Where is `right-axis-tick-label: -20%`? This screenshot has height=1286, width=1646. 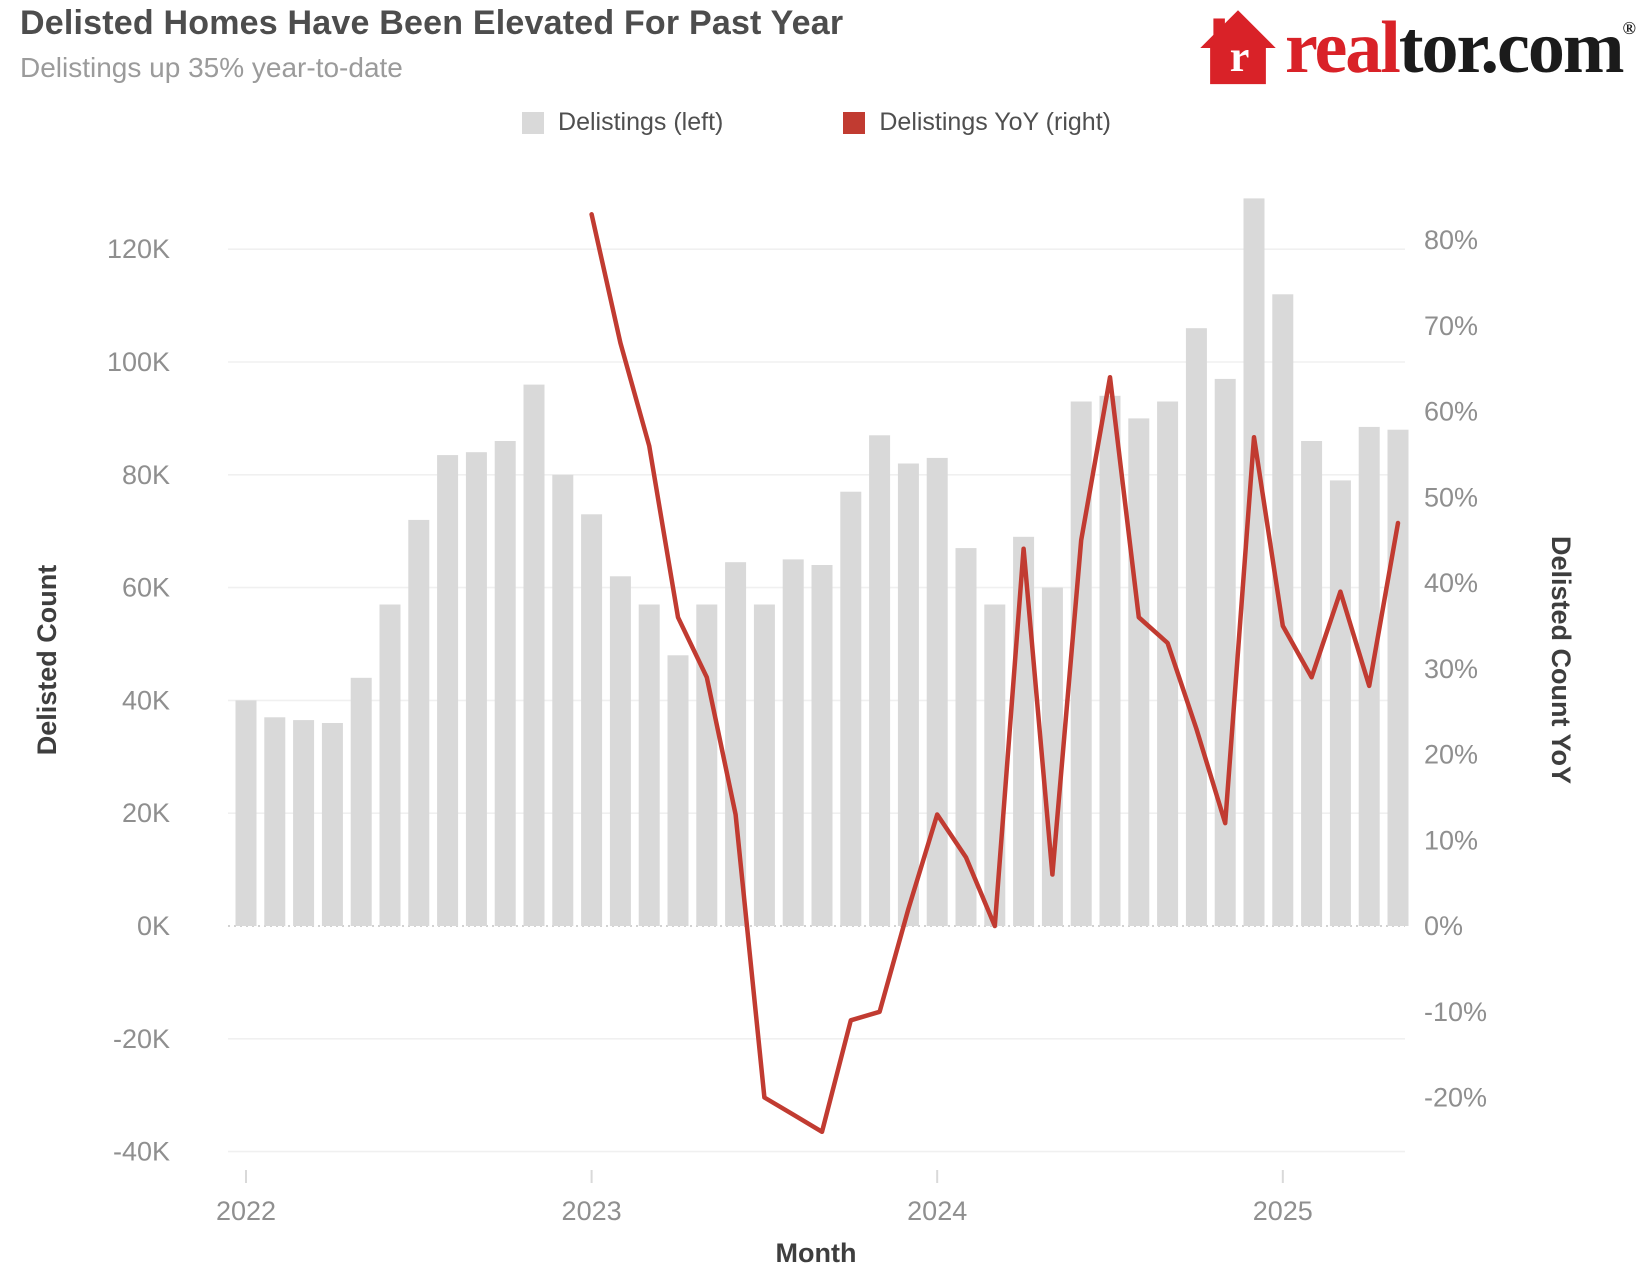
right-axis-tick-label: -20% is located at coordinates (1455, 1098).